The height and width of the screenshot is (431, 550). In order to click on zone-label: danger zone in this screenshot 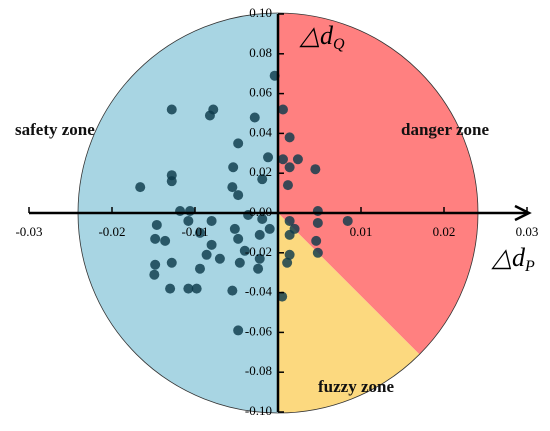, I will do `click(445, 129)`.